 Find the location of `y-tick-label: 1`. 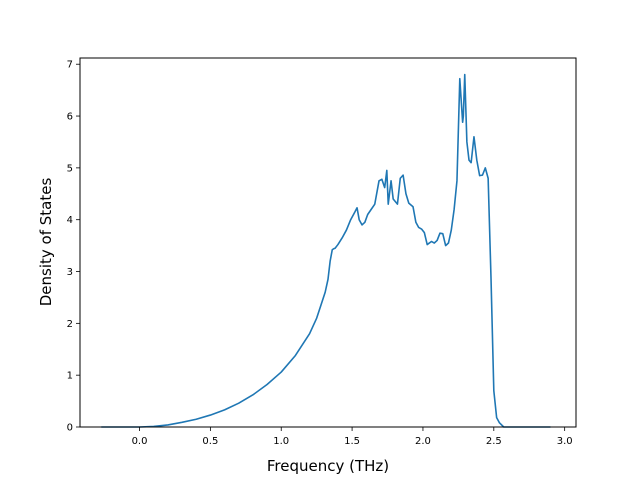

y-tick-label: 1 is located at coordinates (70, 376).